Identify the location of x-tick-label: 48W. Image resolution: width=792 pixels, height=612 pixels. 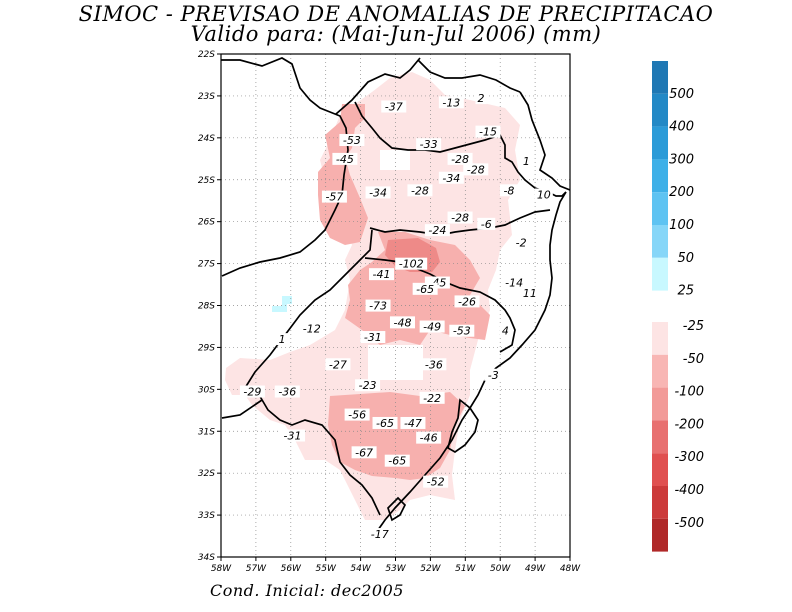
(570, 569).